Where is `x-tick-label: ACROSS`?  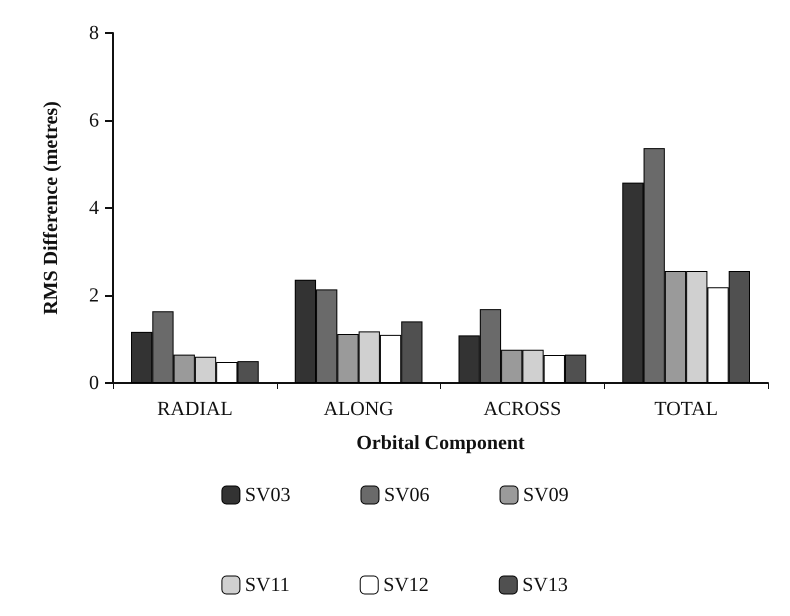
x-tick-label: ACROSS is located at coordinates (522, 409).